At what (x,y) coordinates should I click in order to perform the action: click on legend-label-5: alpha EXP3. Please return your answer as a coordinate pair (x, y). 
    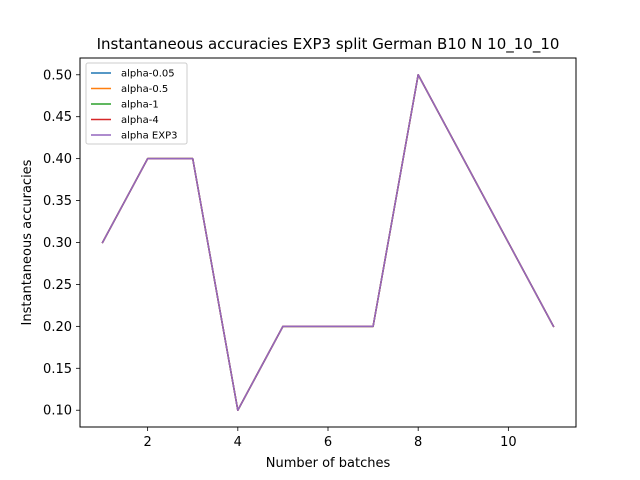
    Looking at the image, I should click on (149, 136).